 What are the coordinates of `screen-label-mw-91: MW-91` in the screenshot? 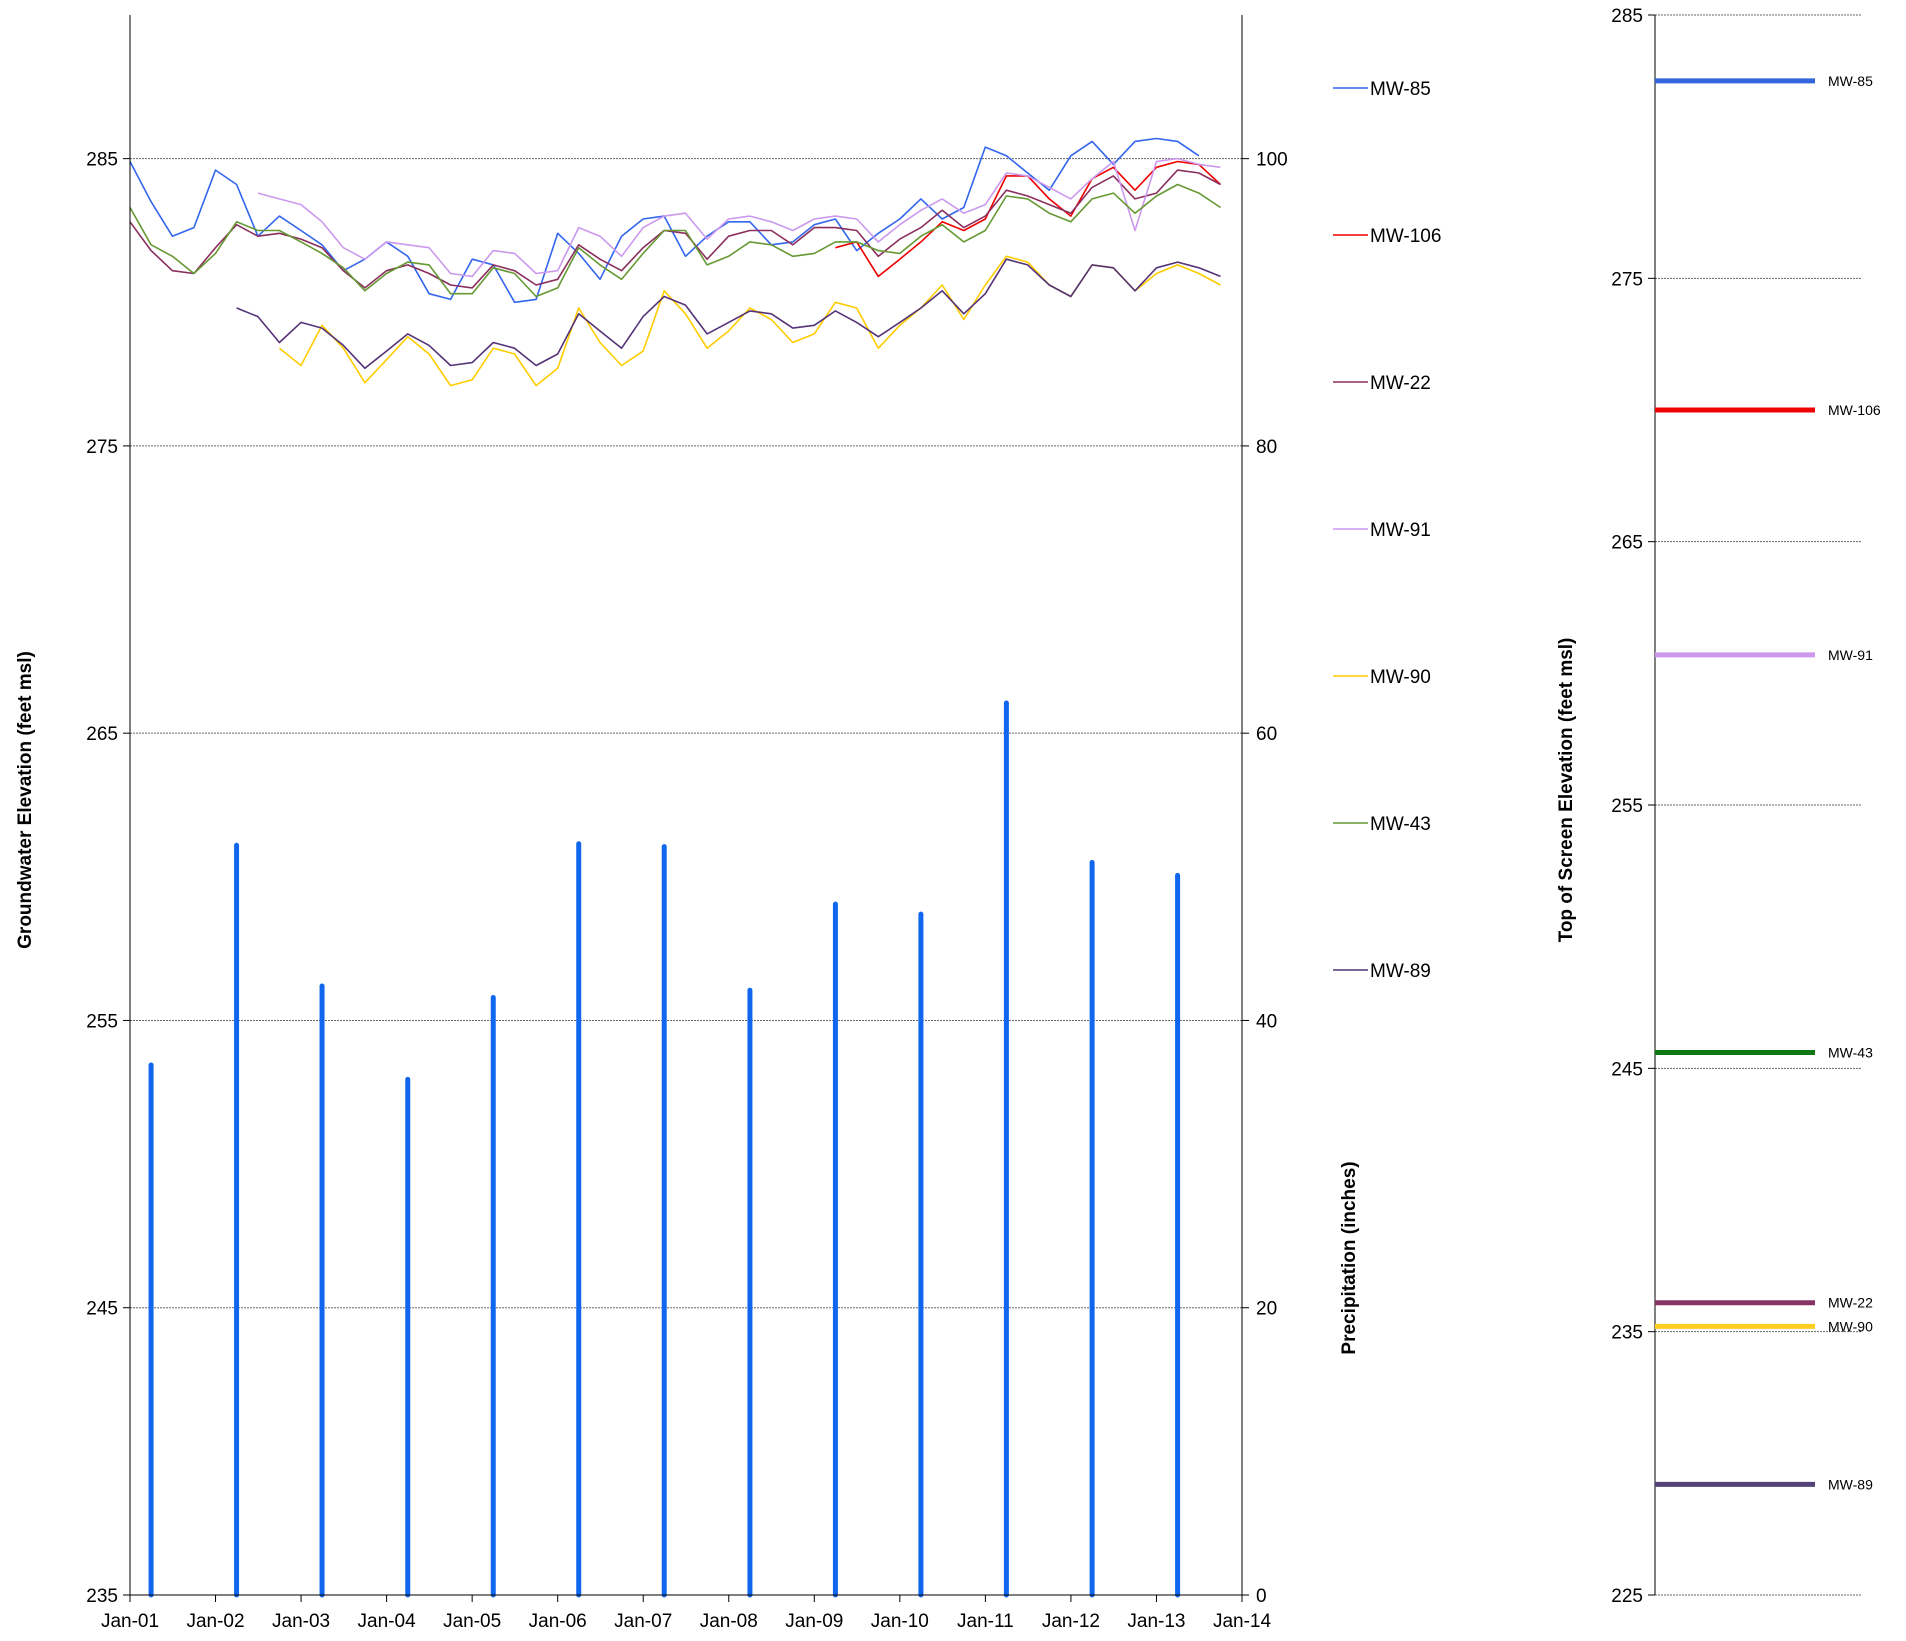 It's located at (1850, 655).